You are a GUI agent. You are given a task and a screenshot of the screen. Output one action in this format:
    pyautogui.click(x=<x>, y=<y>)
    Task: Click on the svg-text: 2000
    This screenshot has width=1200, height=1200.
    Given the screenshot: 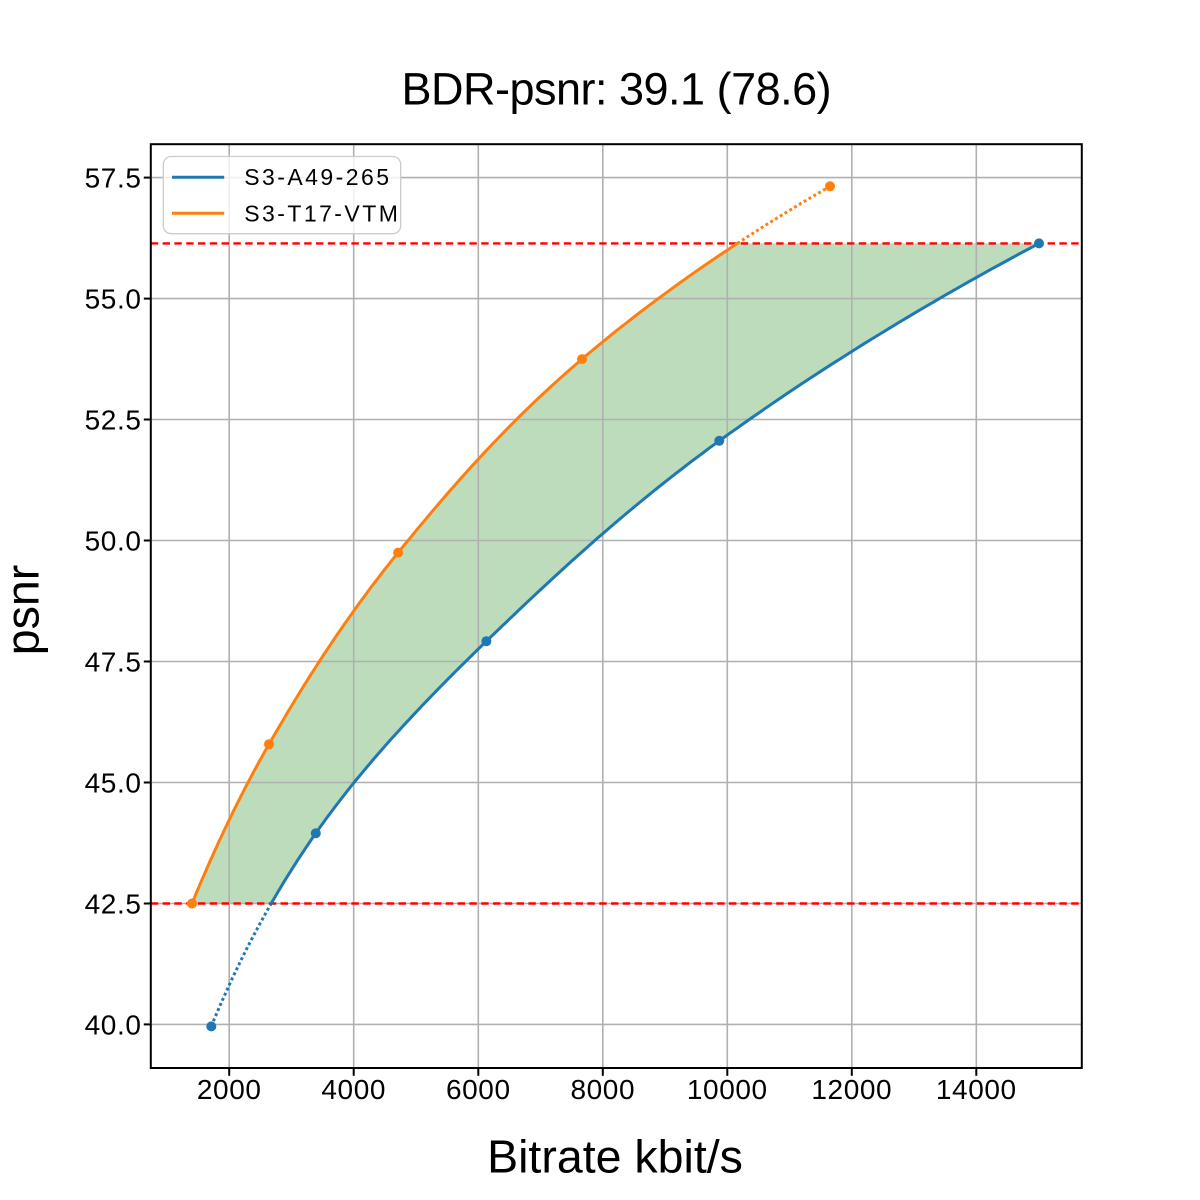 What is the action you would take?
    pyautogui.click(x=229, y=1089)
    